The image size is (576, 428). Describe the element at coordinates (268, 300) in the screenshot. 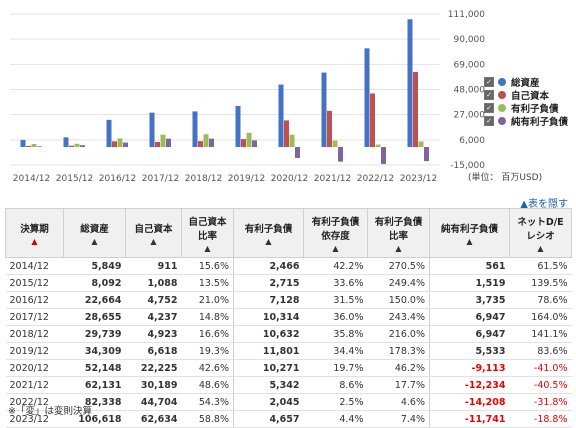

I see `table-cell: 7,128` at that location.